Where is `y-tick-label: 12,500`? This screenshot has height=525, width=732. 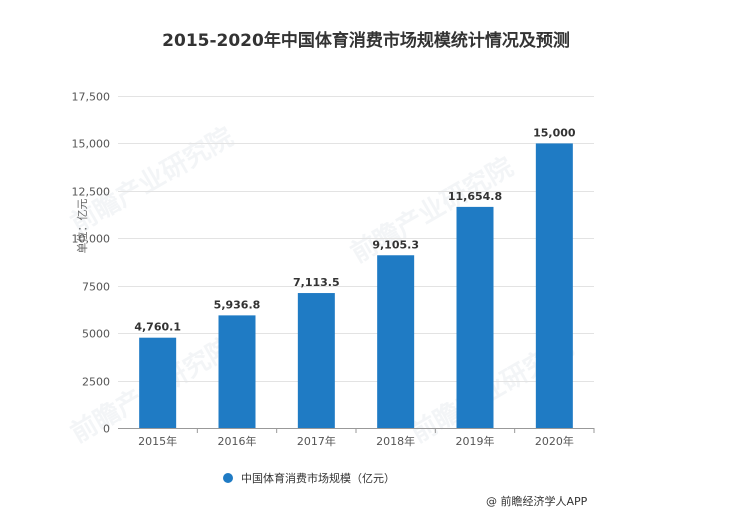
y-tick-label: 12,500 is located at coordinates (91, 192).